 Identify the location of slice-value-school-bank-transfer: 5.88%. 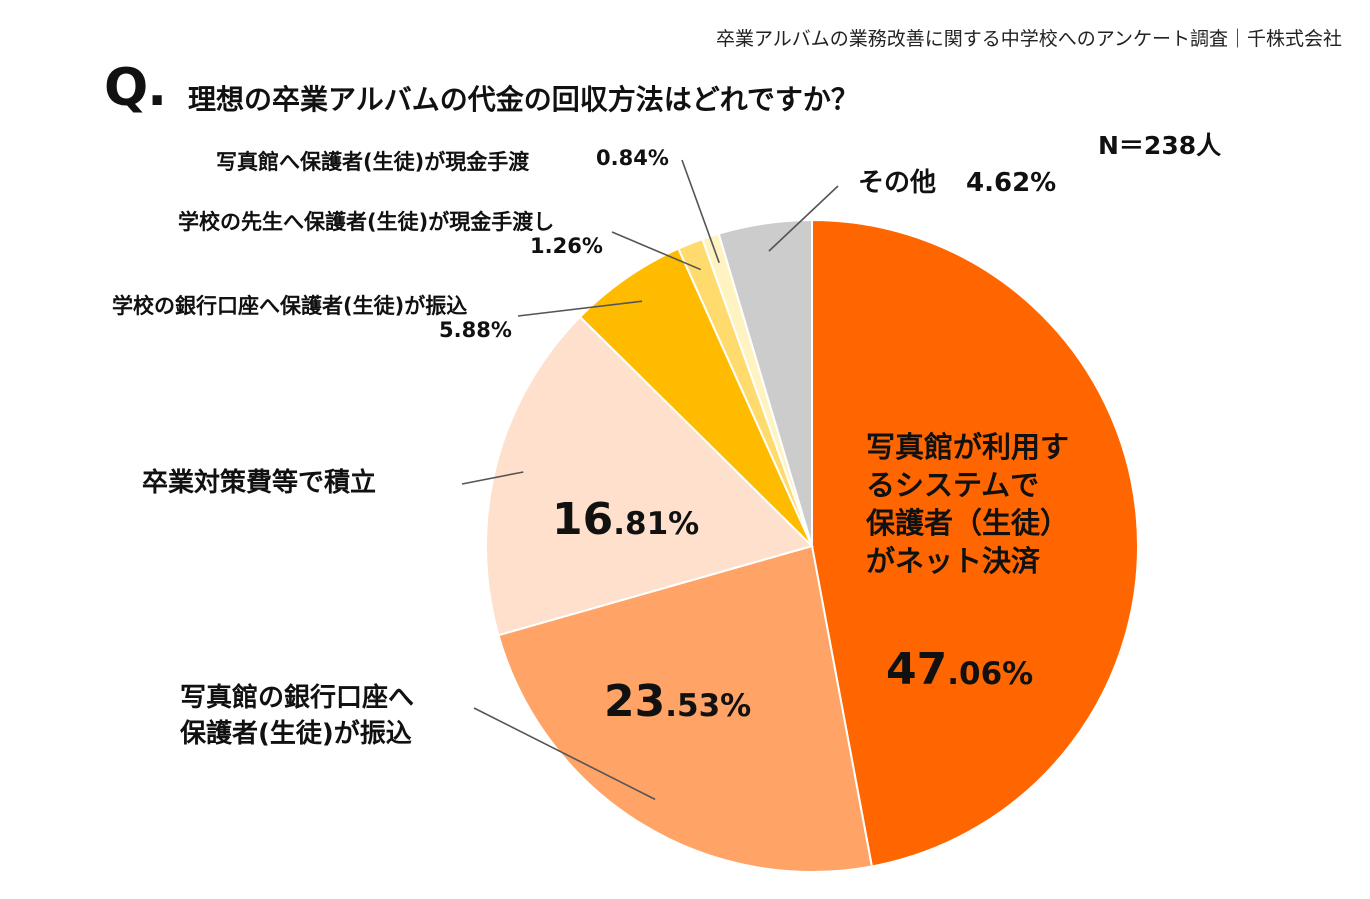
(475, 330).